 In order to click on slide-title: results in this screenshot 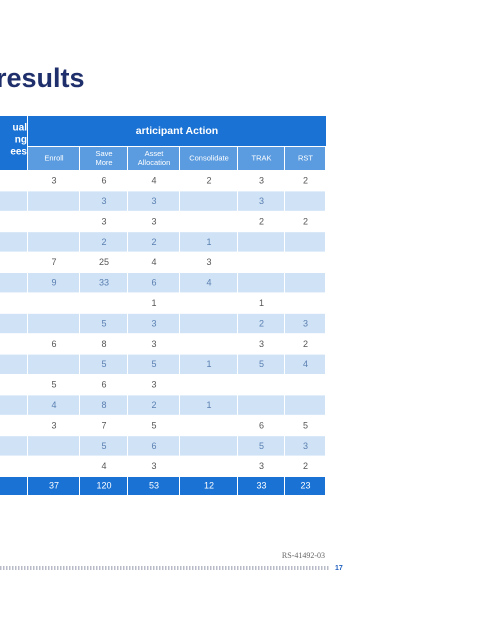, I will do `click(42, 78)`.